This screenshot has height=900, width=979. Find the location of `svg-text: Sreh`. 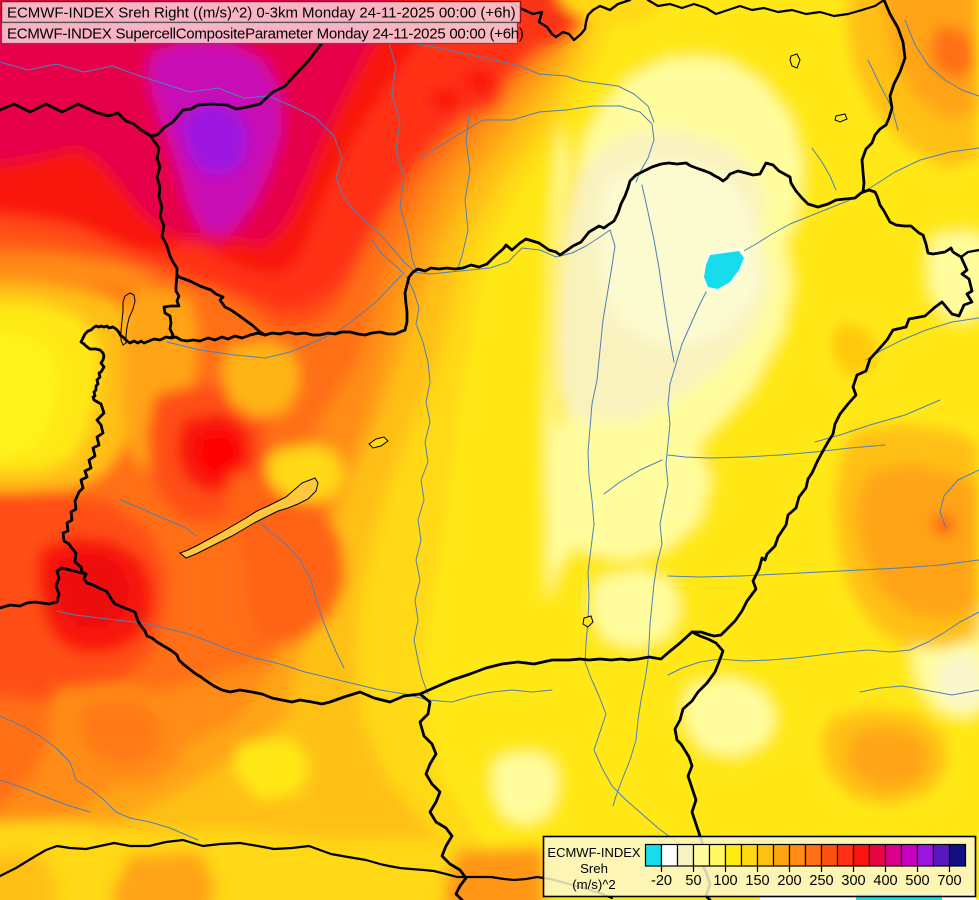

svg-text: Sreh is located at coordinates (594, 868).